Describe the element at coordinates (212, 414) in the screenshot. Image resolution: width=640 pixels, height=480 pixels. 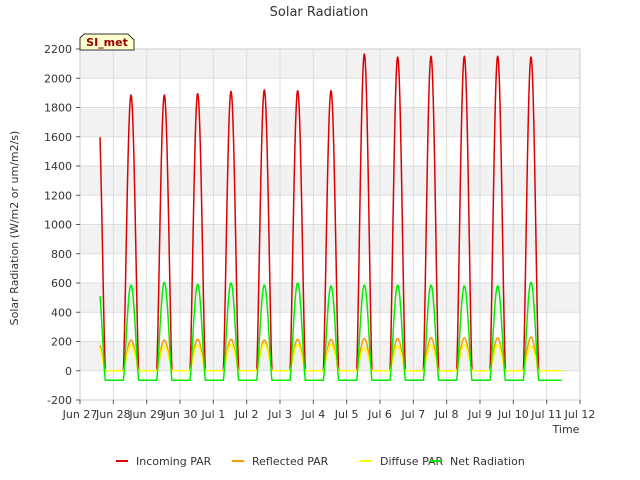
I see `x-tick-label: Jul 1` at that location.